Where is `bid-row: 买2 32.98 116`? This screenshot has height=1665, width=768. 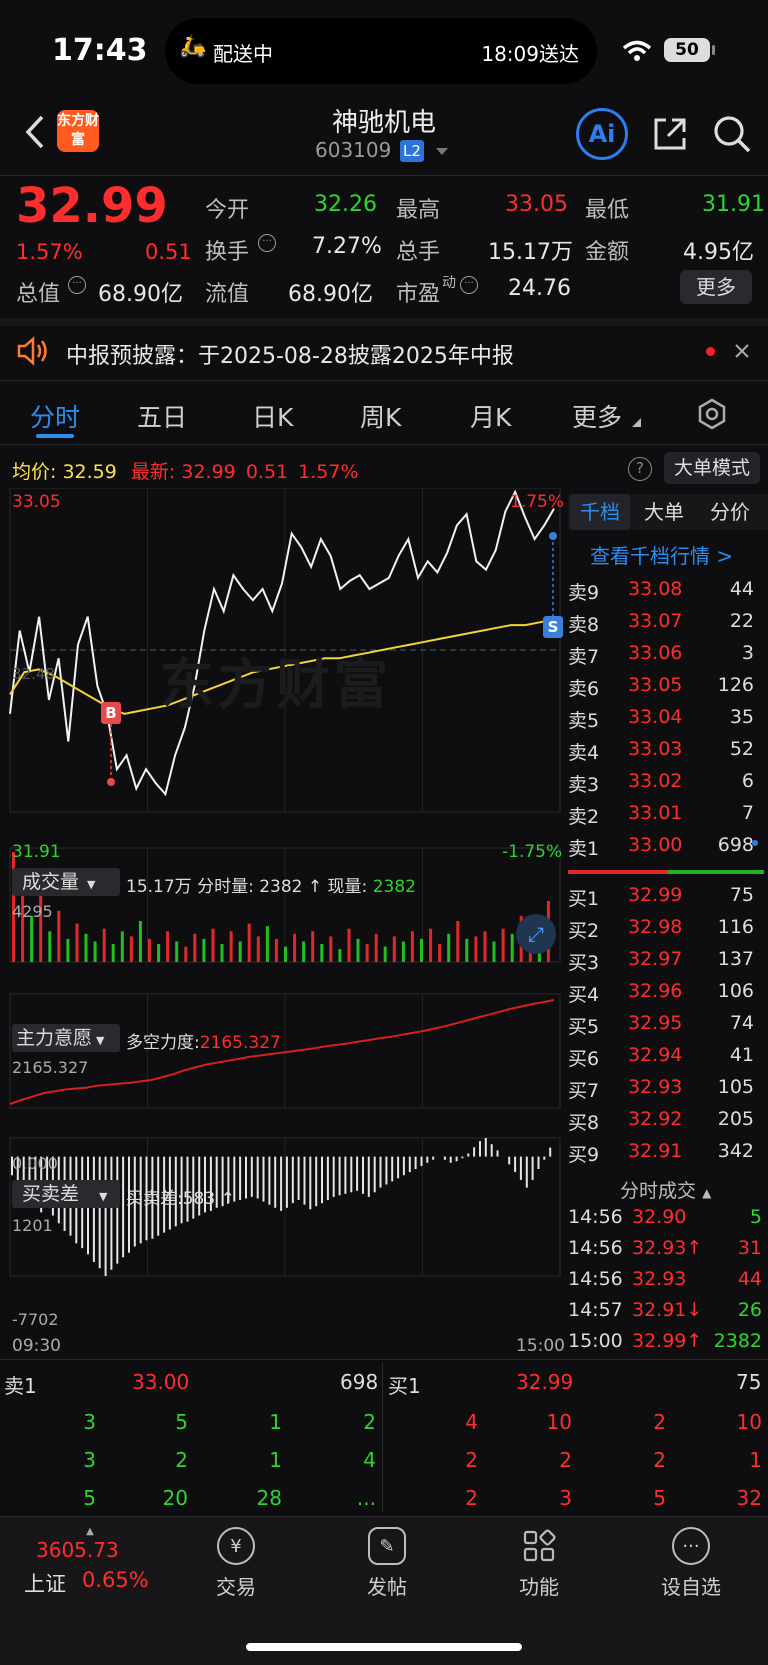
bid-row: 买2 32.98 116 is located at coordinates (668, 932).